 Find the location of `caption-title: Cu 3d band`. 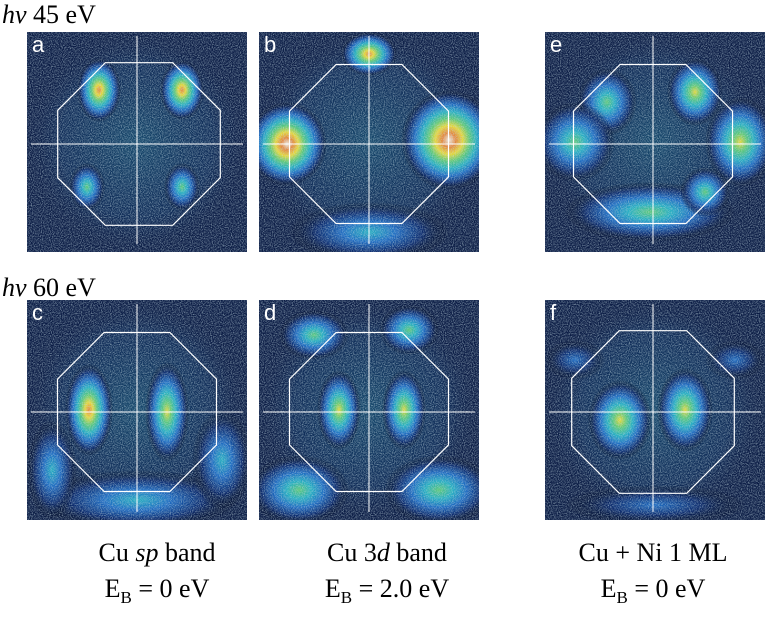

caption-title: Cu 3d band is located at coordinates (387, 552).